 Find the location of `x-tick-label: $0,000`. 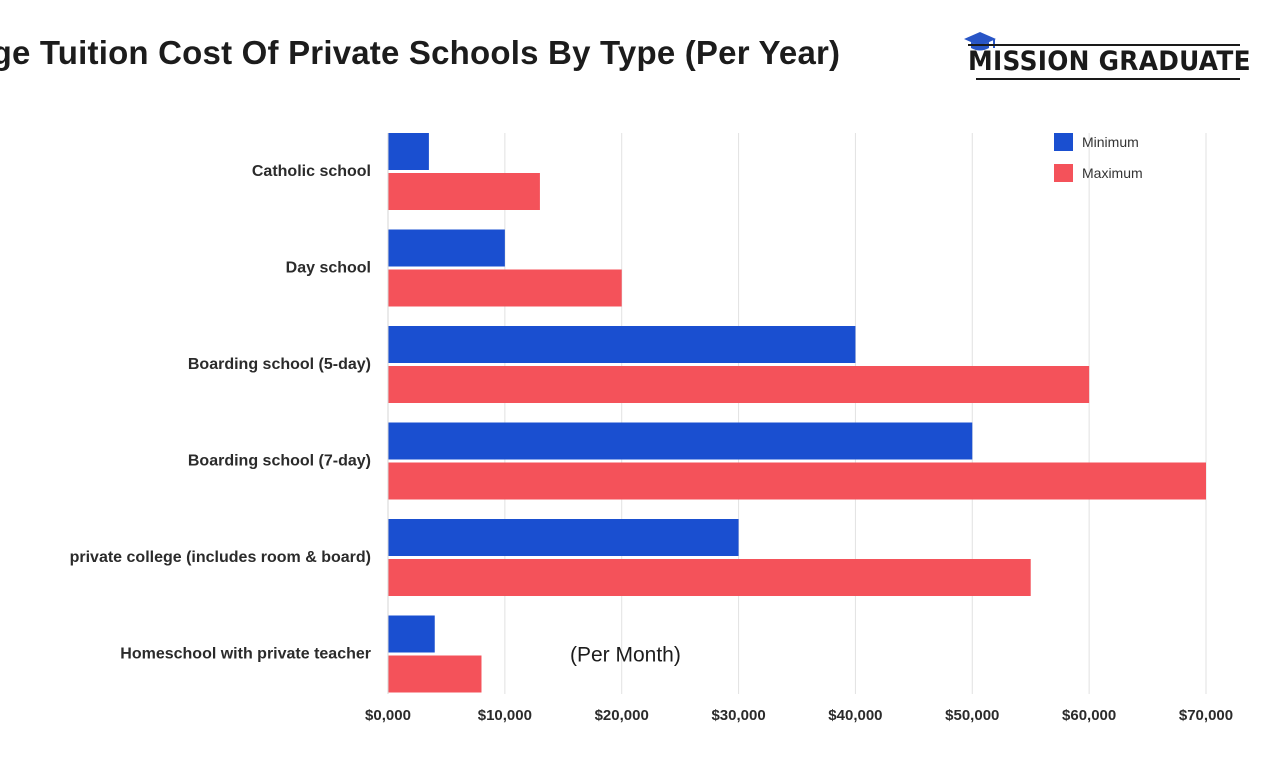

x-tick-label: $0,000 is located at coordinates (388, 715).